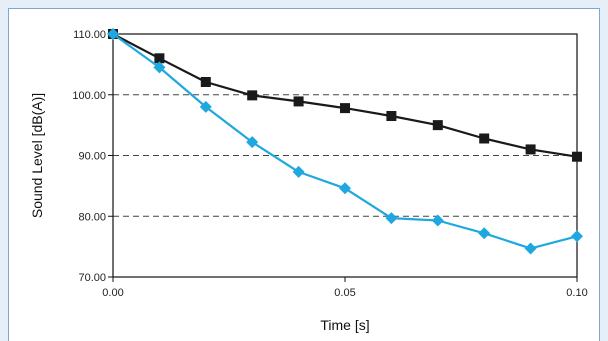 The image size is (608, 341). I want to click on y-tick-label: 80.00, so click(92, 217).